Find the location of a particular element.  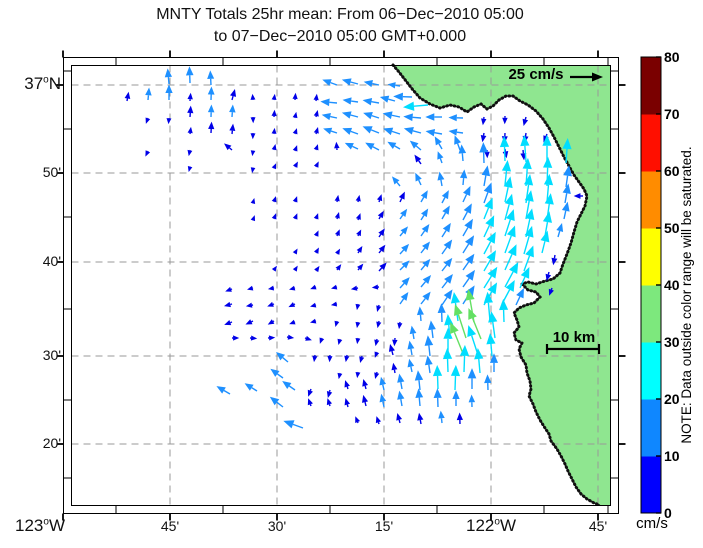

scale-bar is located at coordinates (573, 349).